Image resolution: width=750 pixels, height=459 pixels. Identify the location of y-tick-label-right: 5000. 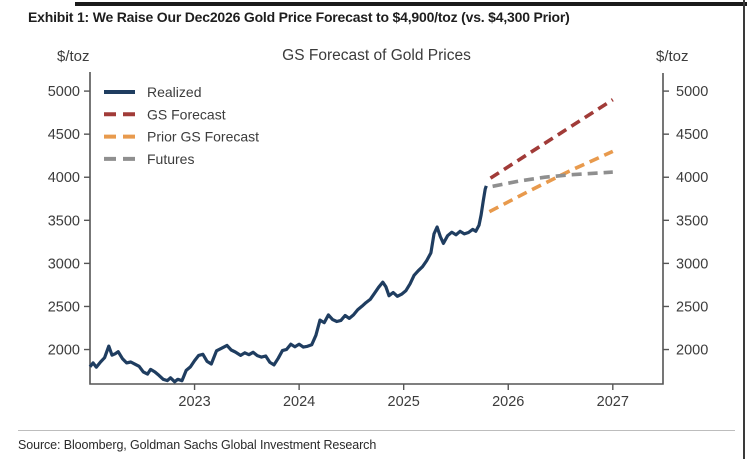
(692, 92).